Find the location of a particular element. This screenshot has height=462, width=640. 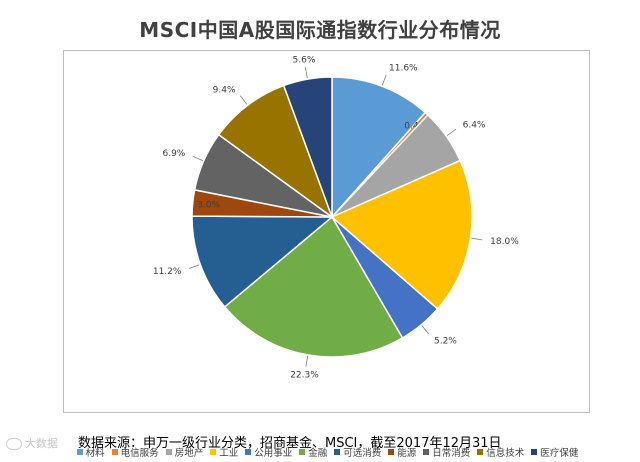

legend-item-9: 日常消费 is located at coordinates (446, 452).